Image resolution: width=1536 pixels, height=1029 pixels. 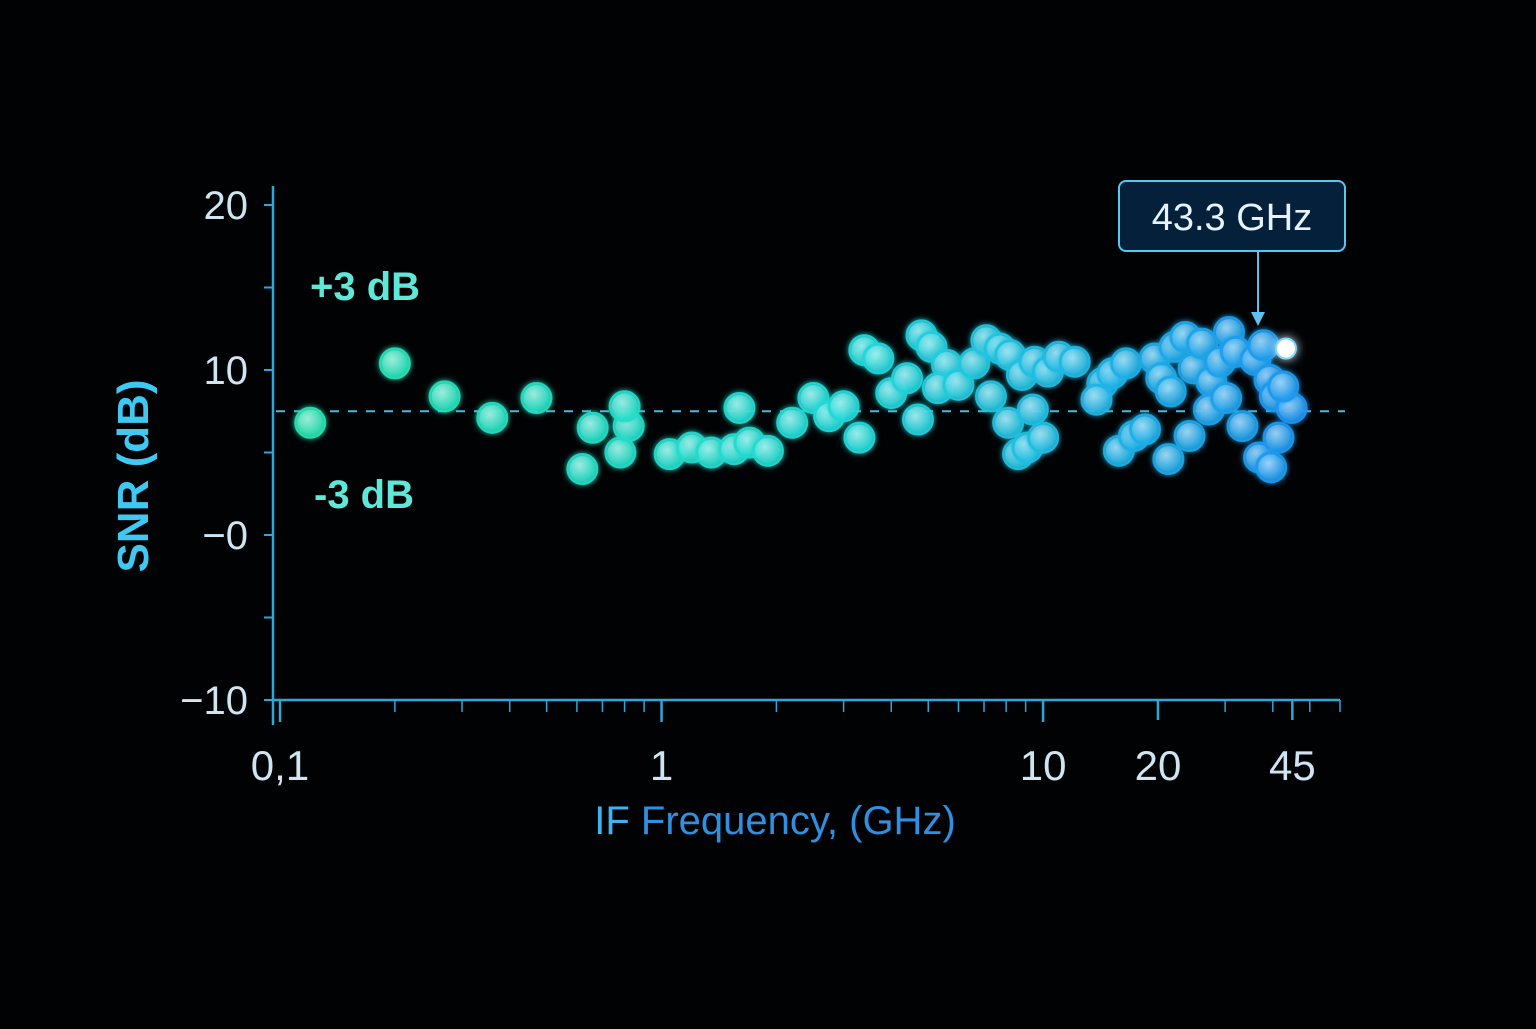 I want to click on callout-box, so click(x=1232, y=216).